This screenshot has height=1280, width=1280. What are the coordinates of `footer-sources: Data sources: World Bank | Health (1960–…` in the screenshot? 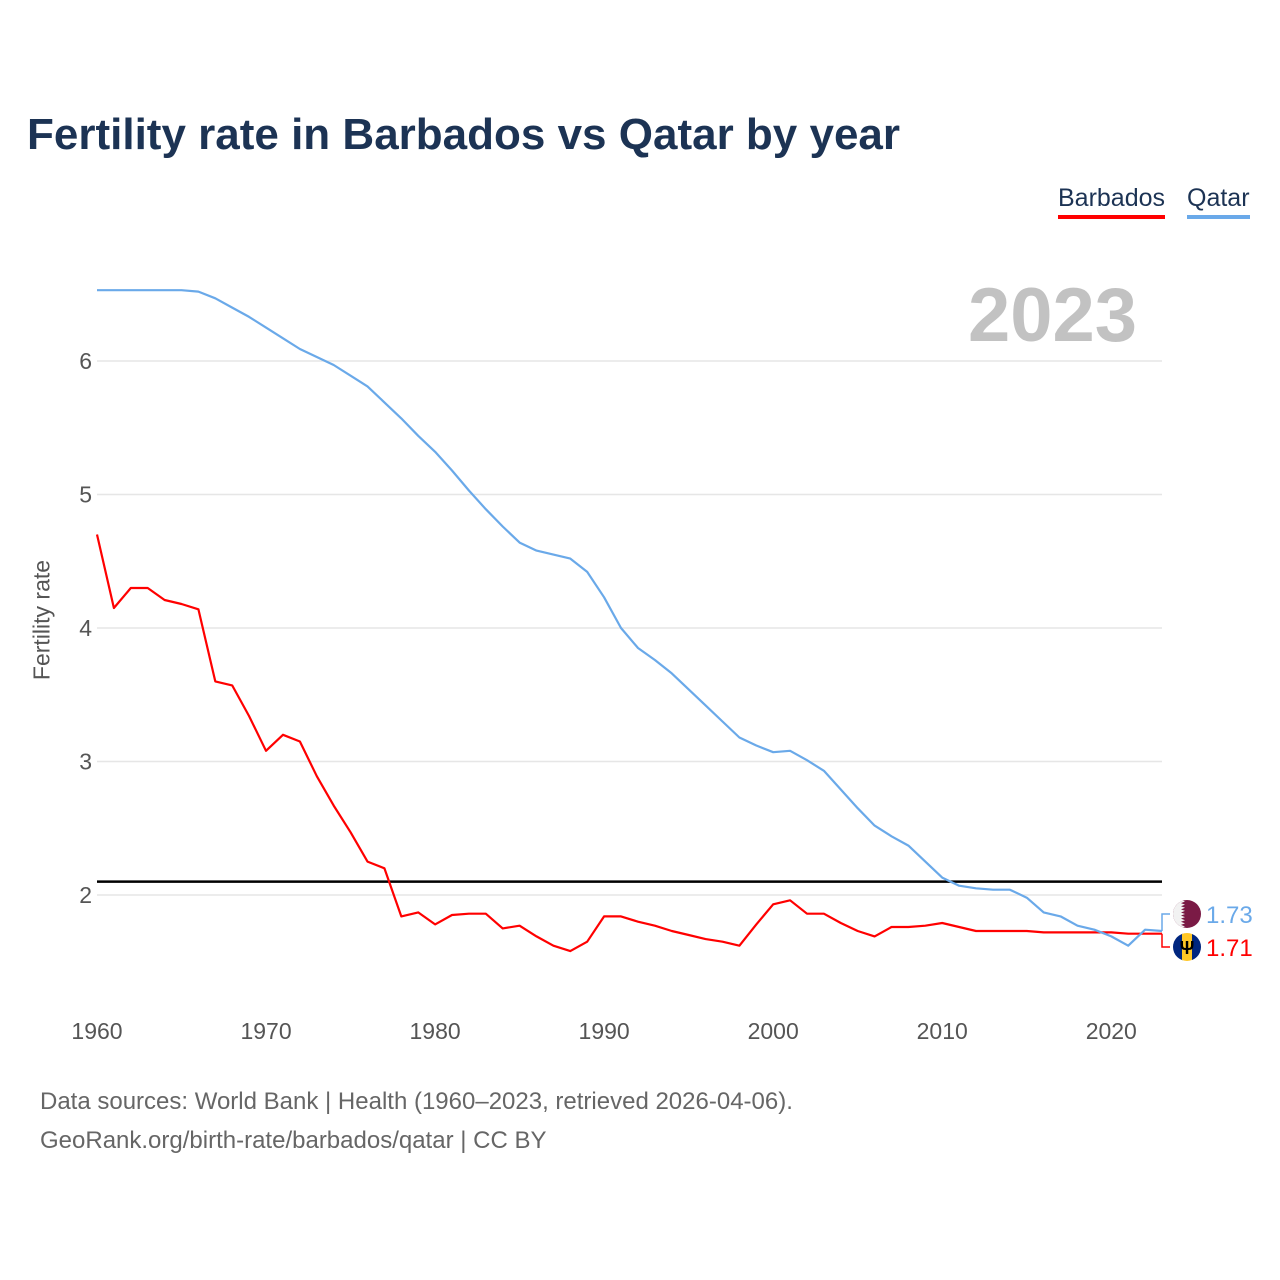 It's located at (416, 1101).